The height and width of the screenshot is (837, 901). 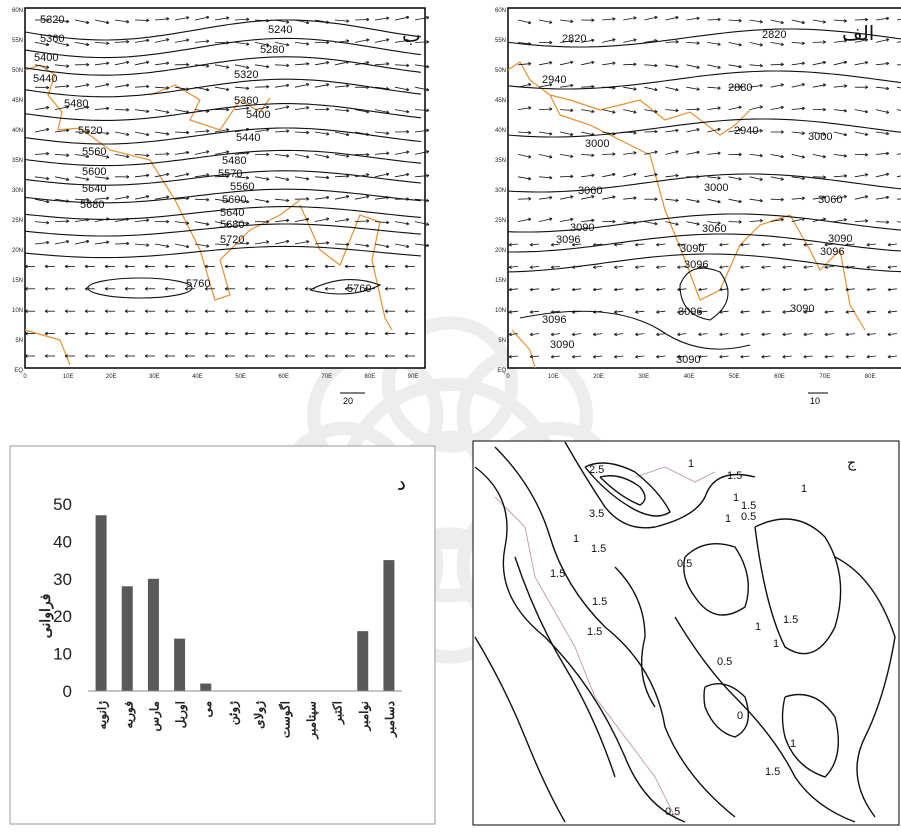 I want to click on map-alef-lon-label-4: 40E, so click(x=689, y=377).